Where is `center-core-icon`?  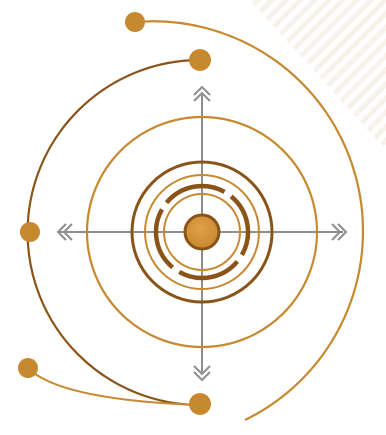
center-core-icon is located at coordinates (202, 232).